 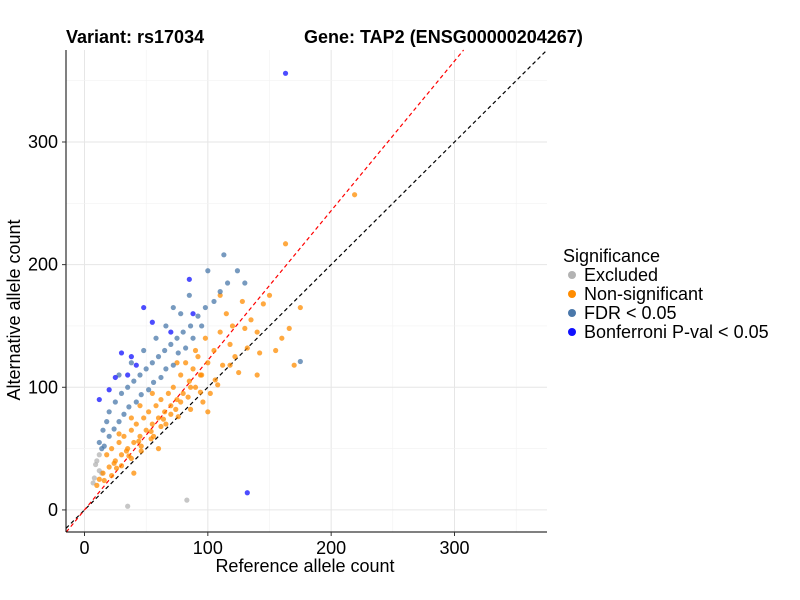 I want to click on legend-label: Excluded, so click(x=621, y=275).